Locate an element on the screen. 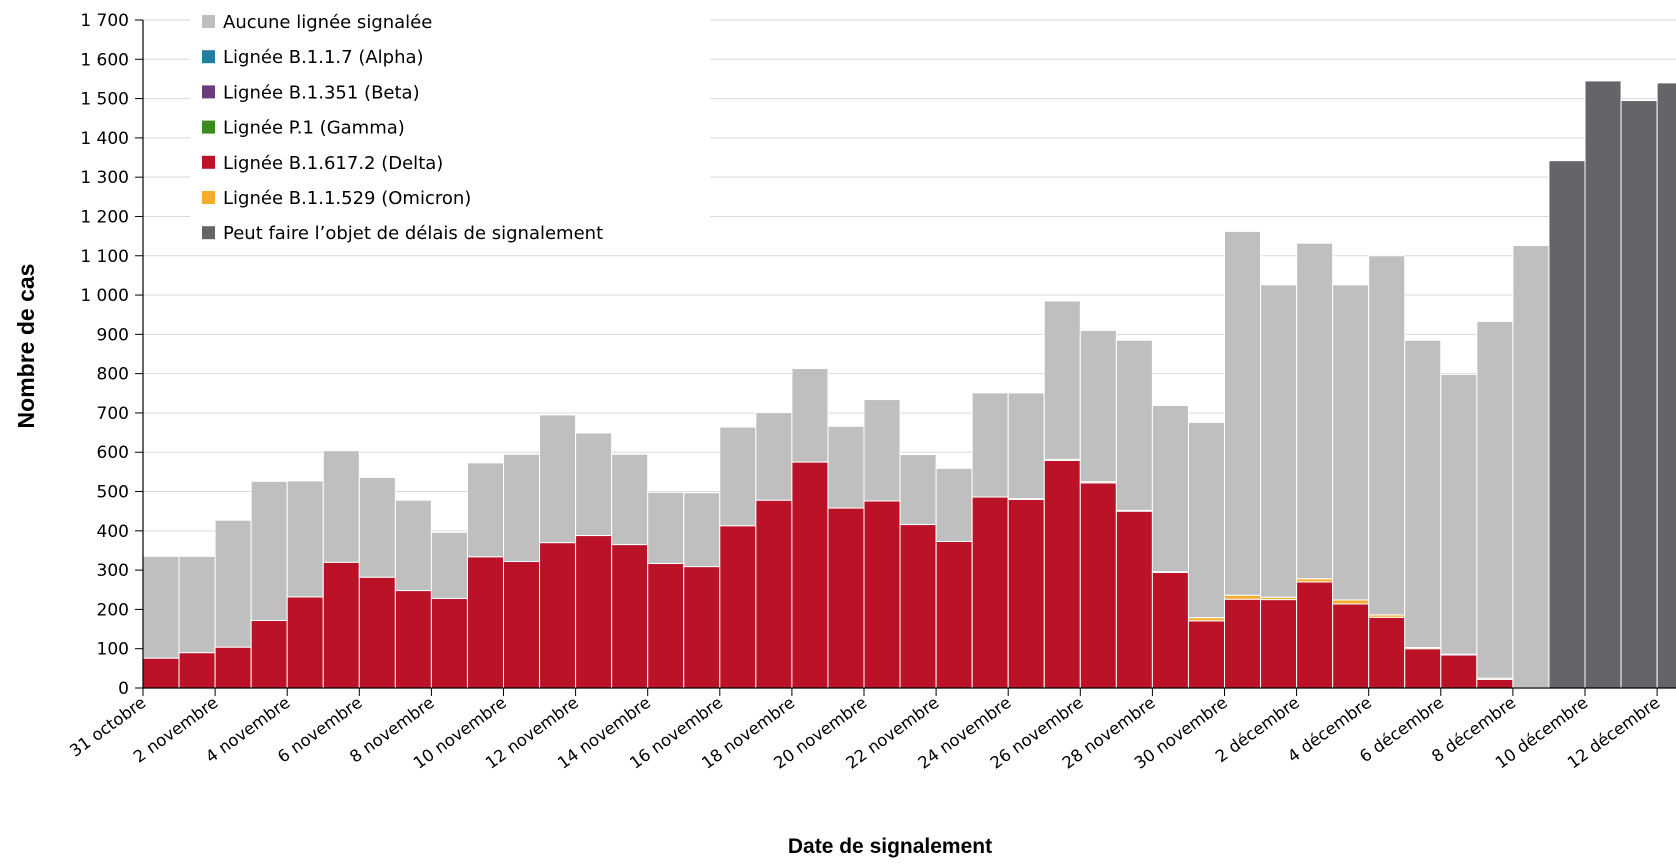  y-tick-label: 600 is located at coordinates (113, 453).